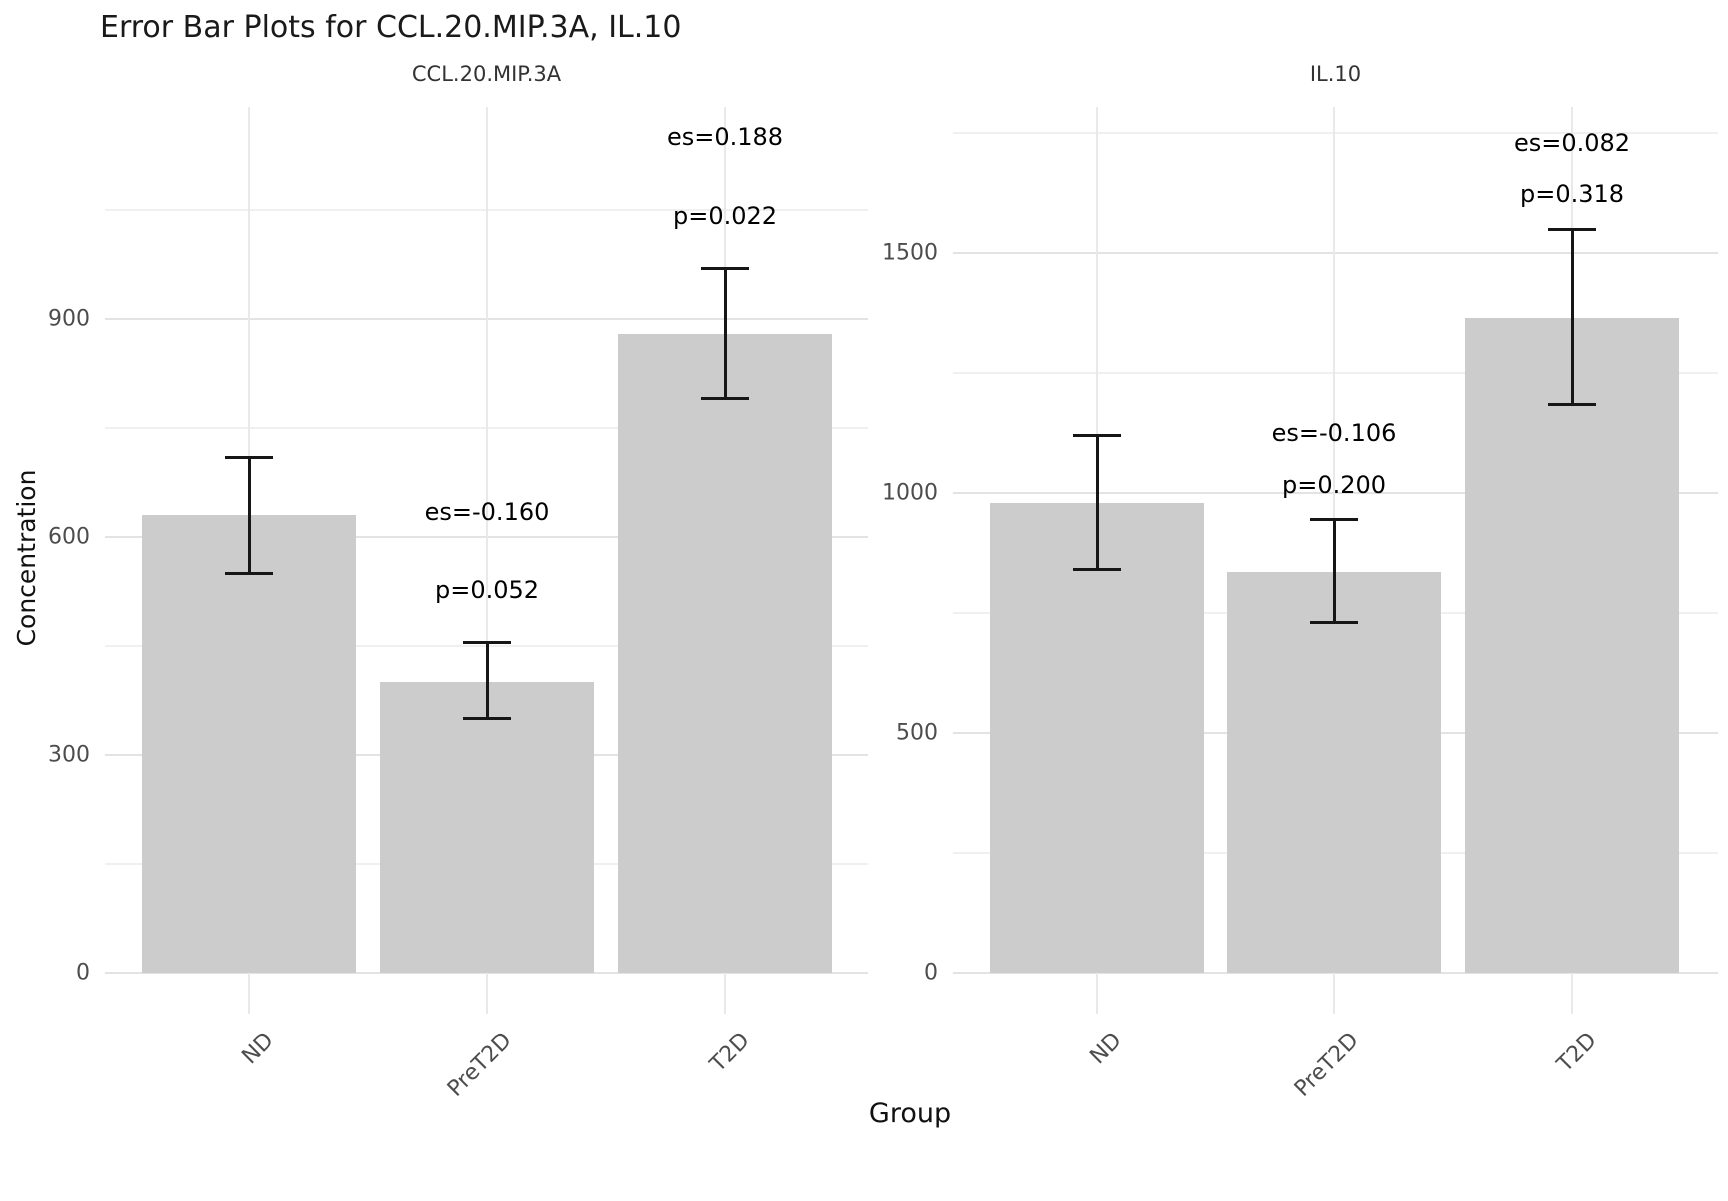 Image resolution: width=1728 pixels, height=1201 pixels. I want to click on y-tick-label: 600, so click(69, 537).